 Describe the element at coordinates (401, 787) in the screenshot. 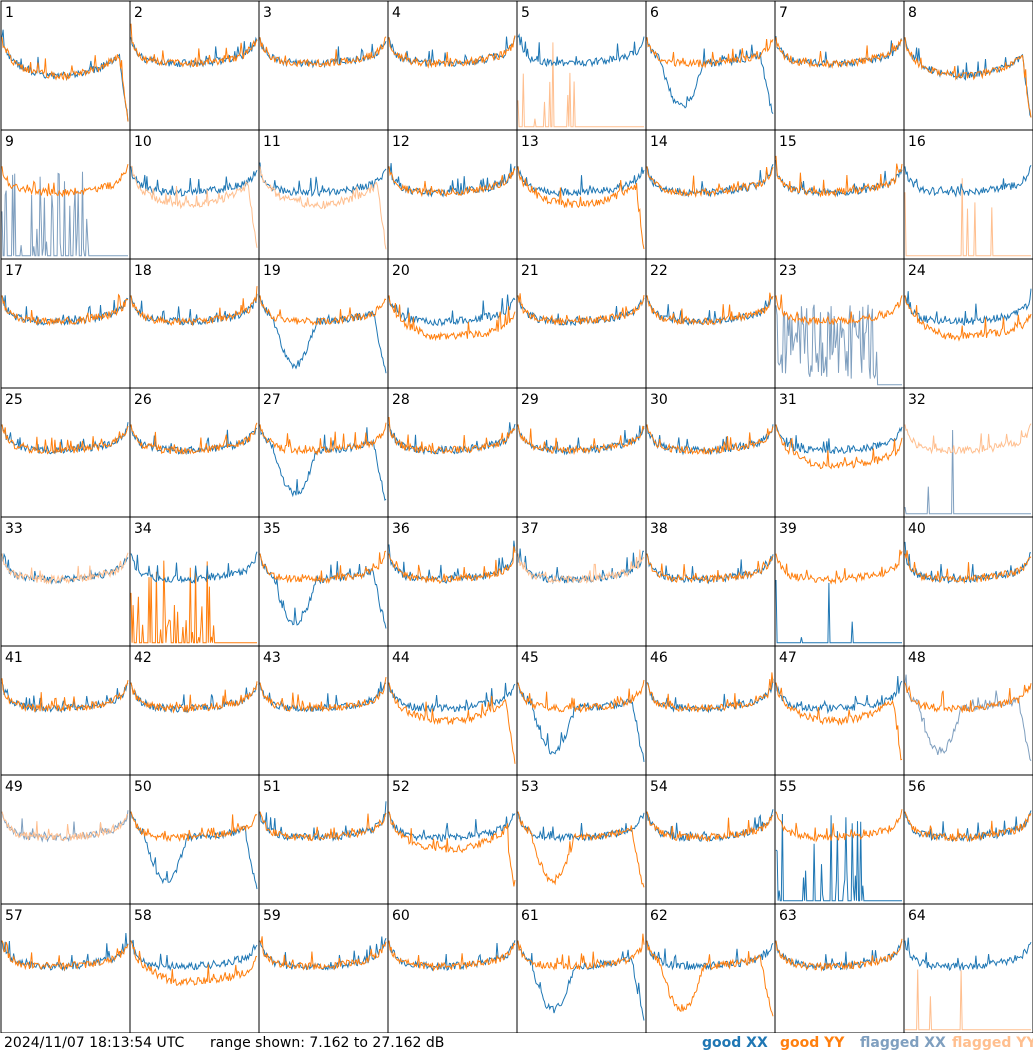

I see `panel-label: 52` at that location.